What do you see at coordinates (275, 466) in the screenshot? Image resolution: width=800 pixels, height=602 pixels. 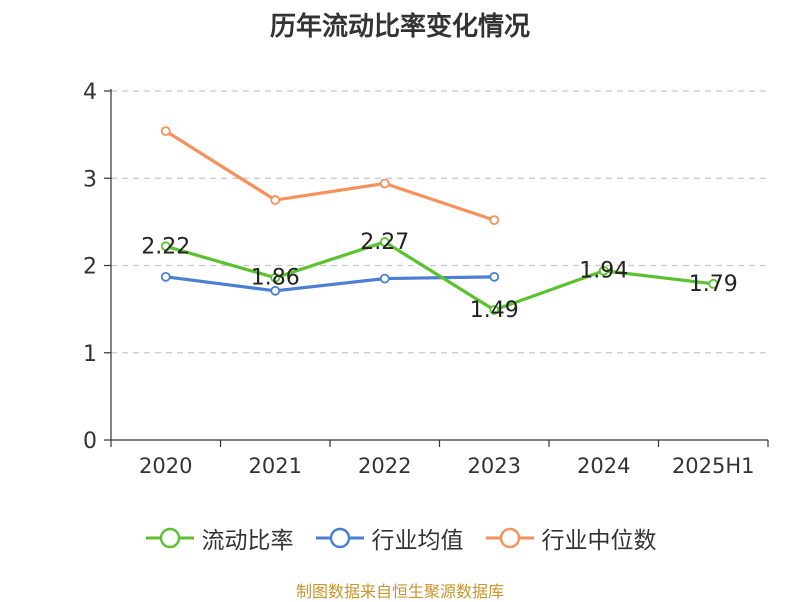 I see `x-tick-label: 2021` at bounding box center [275, 466].